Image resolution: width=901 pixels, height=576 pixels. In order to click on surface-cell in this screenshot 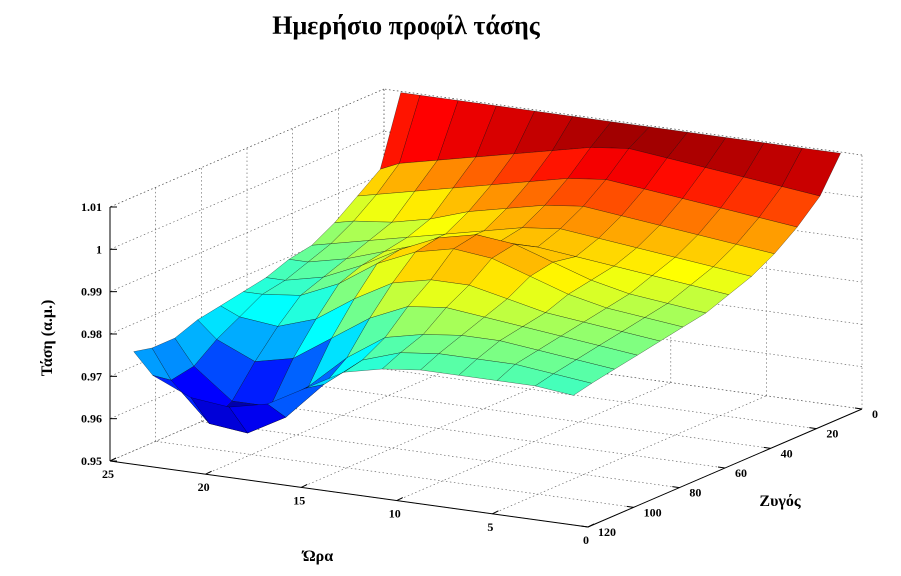, I will do `click(563, 384)`.